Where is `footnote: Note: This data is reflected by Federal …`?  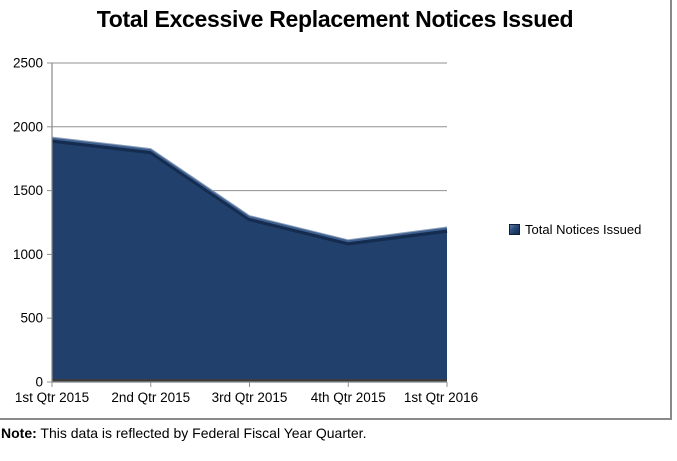 footnote: Note: This data is reflected by Federal … is located at coordinates (183, 433).